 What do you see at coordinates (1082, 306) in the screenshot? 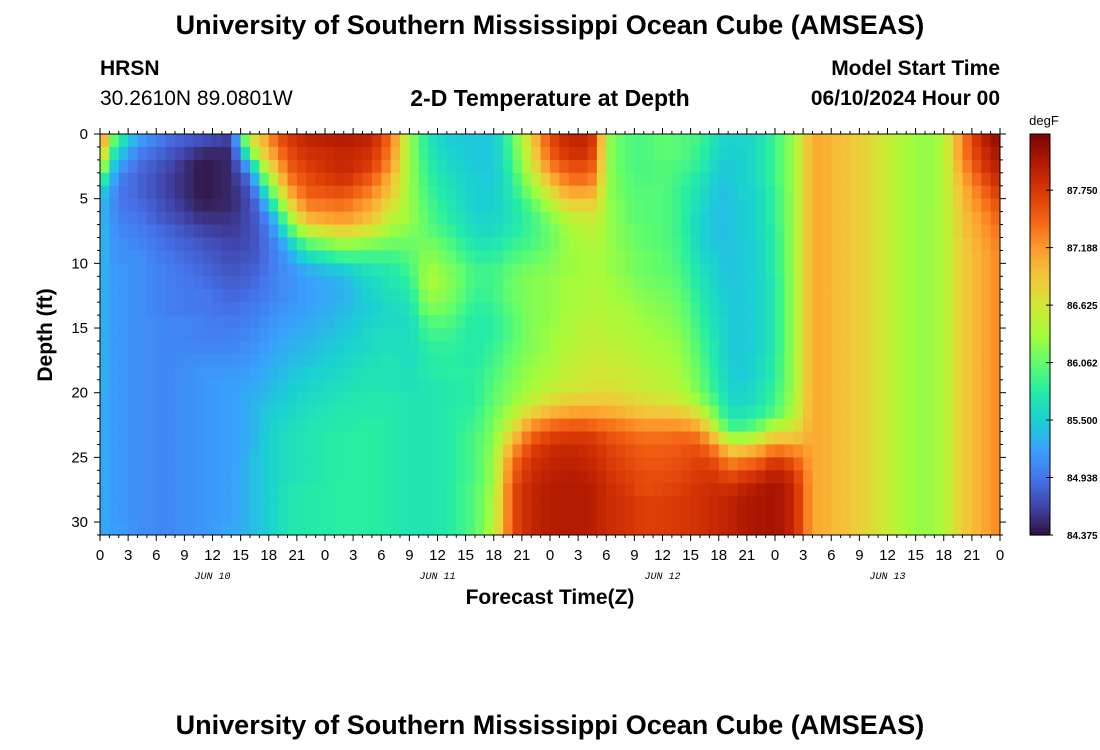
I see `colorbar-tick-label: 86.625` at bounding box center [1082, 306].